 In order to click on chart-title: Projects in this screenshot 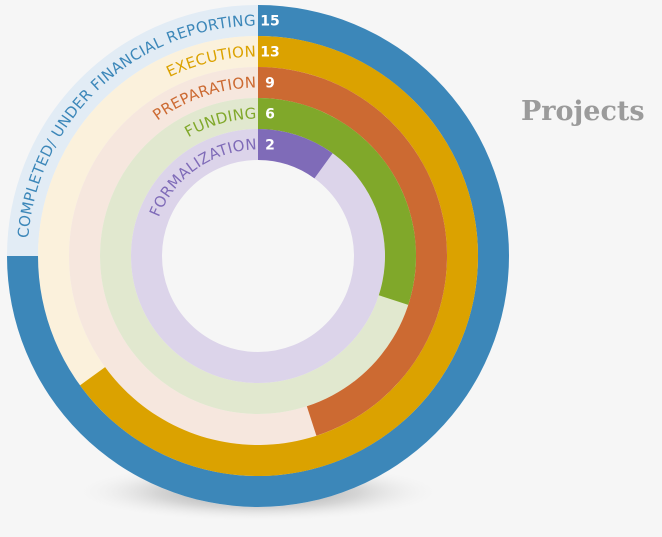, I will do `click(583, 111)`.